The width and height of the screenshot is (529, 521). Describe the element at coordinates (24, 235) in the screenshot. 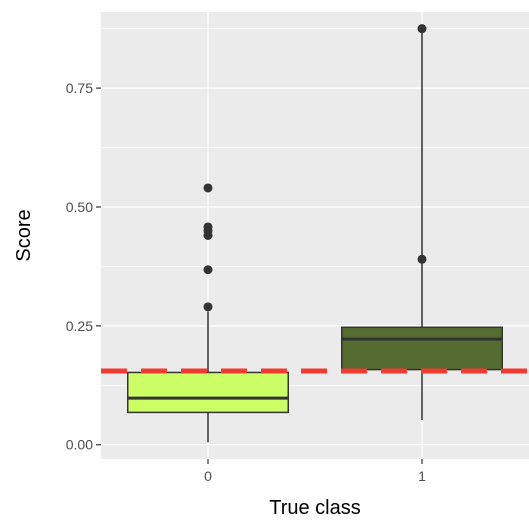

I see `y-axis-title: Score` at that location.